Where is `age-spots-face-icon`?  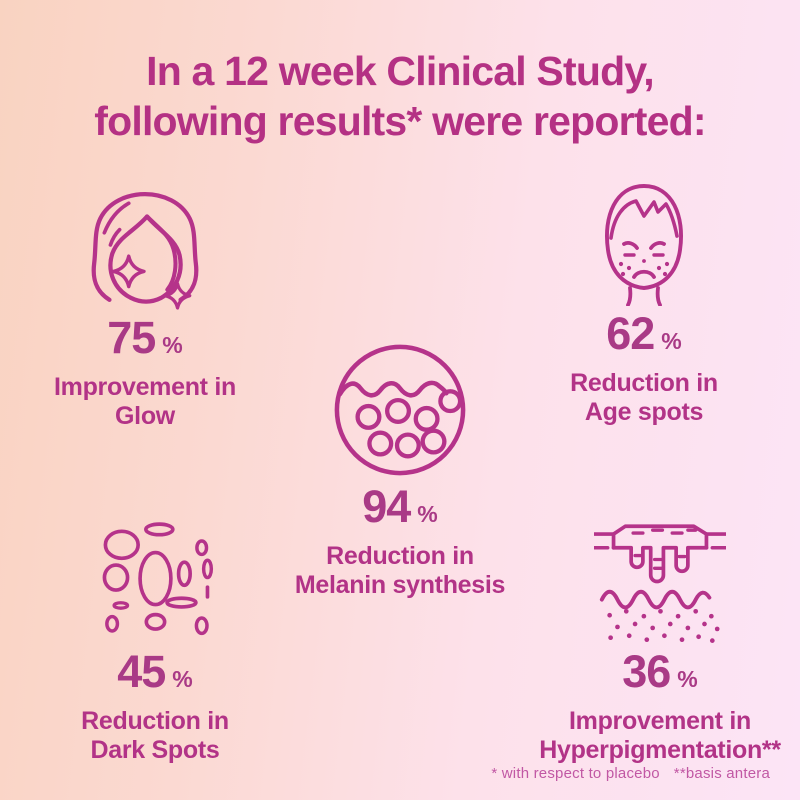 age-spots-face-icon is located at coordinates (644, 243).